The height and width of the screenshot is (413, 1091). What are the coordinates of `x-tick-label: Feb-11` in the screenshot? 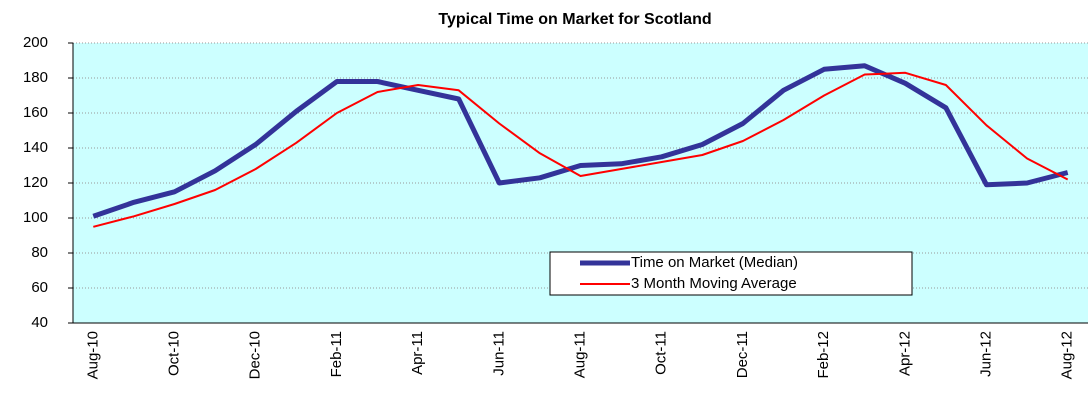 It's located at (336, 354).